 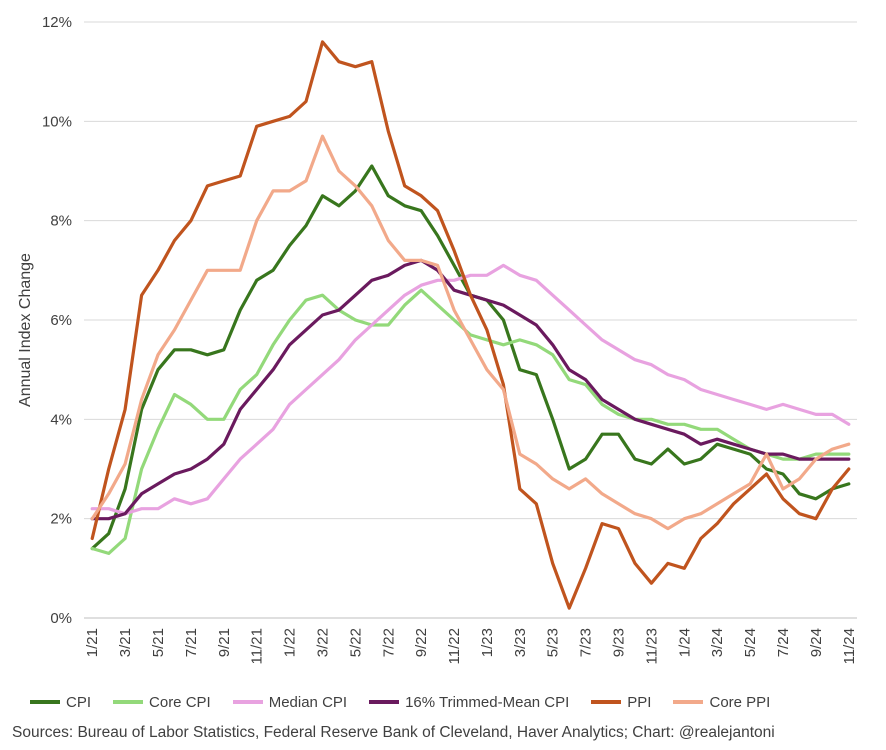 What do you see at coordinates (61, 618) in the screenshot?
I see `y-tick-label: 0%` at bounding box center [61, 618].